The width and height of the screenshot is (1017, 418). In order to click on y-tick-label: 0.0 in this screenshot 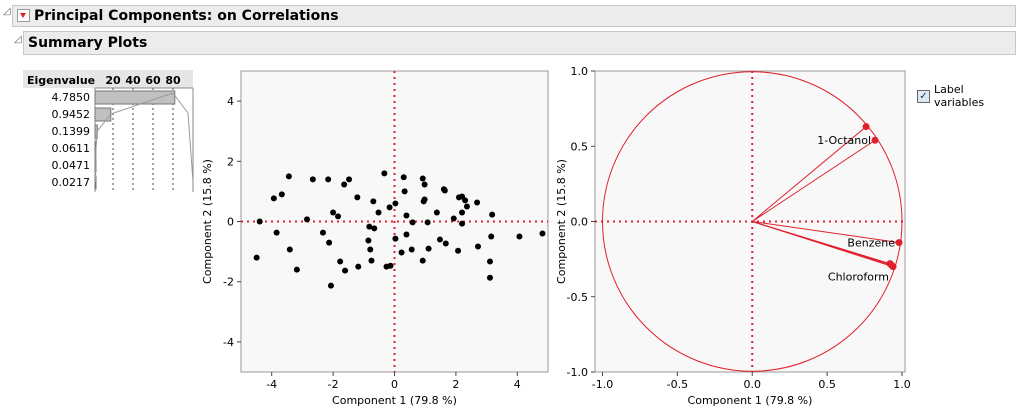, I will do `click(580, 222)`.